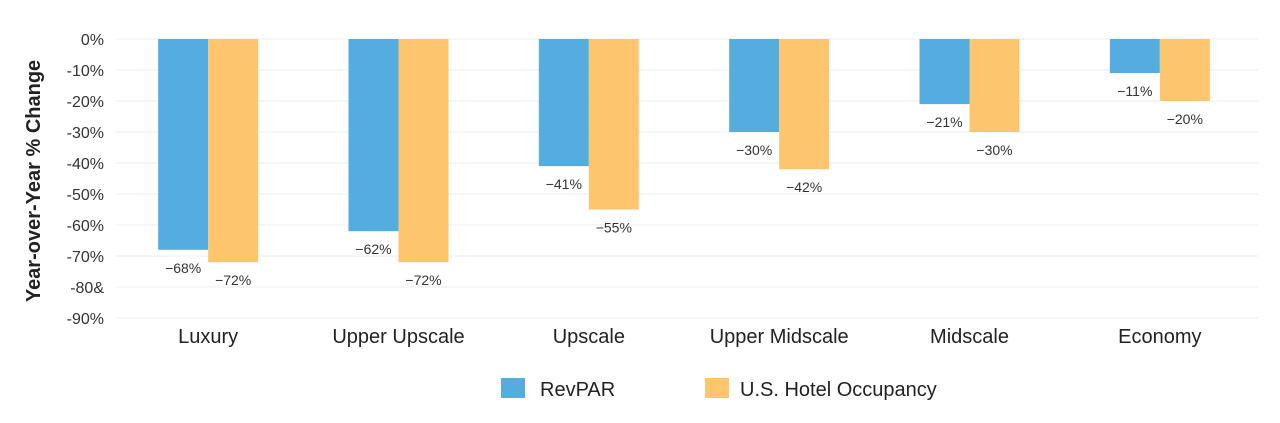 The image size is (1280, 423). What do you see at coordinates (183, 268) in the screenshot?
I see `data-label: −68%` at bounding box center [183, 268].